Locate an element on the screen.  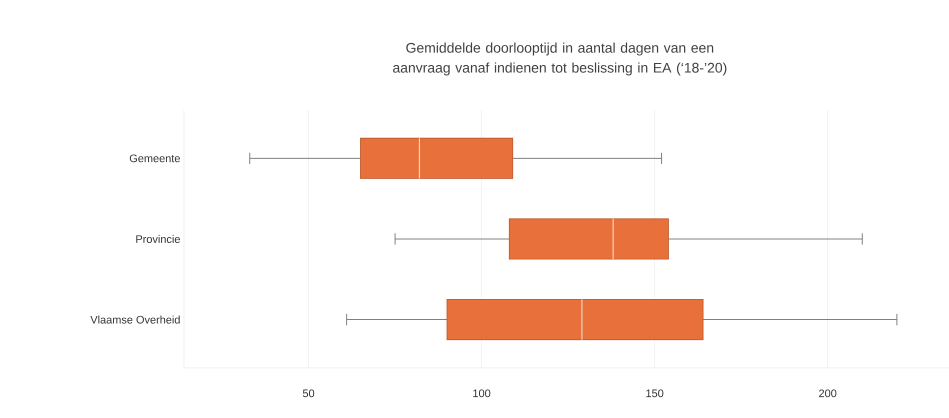
x-tick-label: 50 is located at coordinates (308, 393).